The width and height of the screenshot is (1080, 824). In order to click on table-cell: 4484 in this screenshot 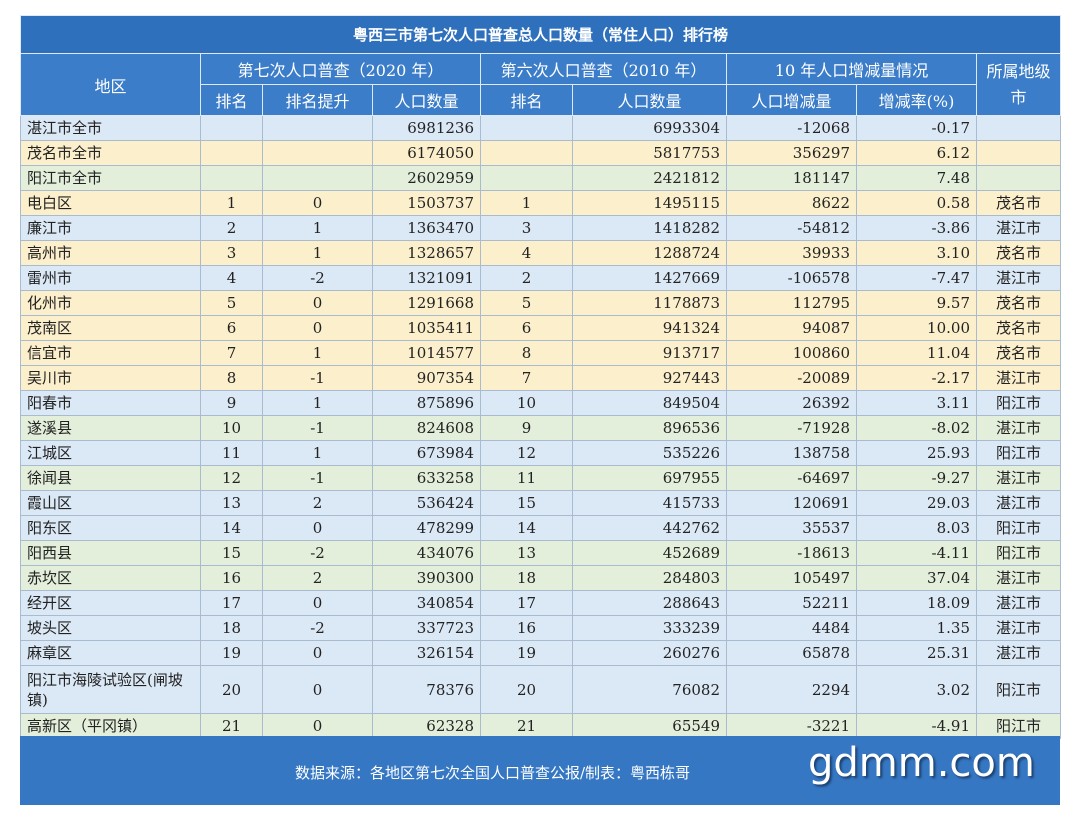, I will do `click(791, 628)`.